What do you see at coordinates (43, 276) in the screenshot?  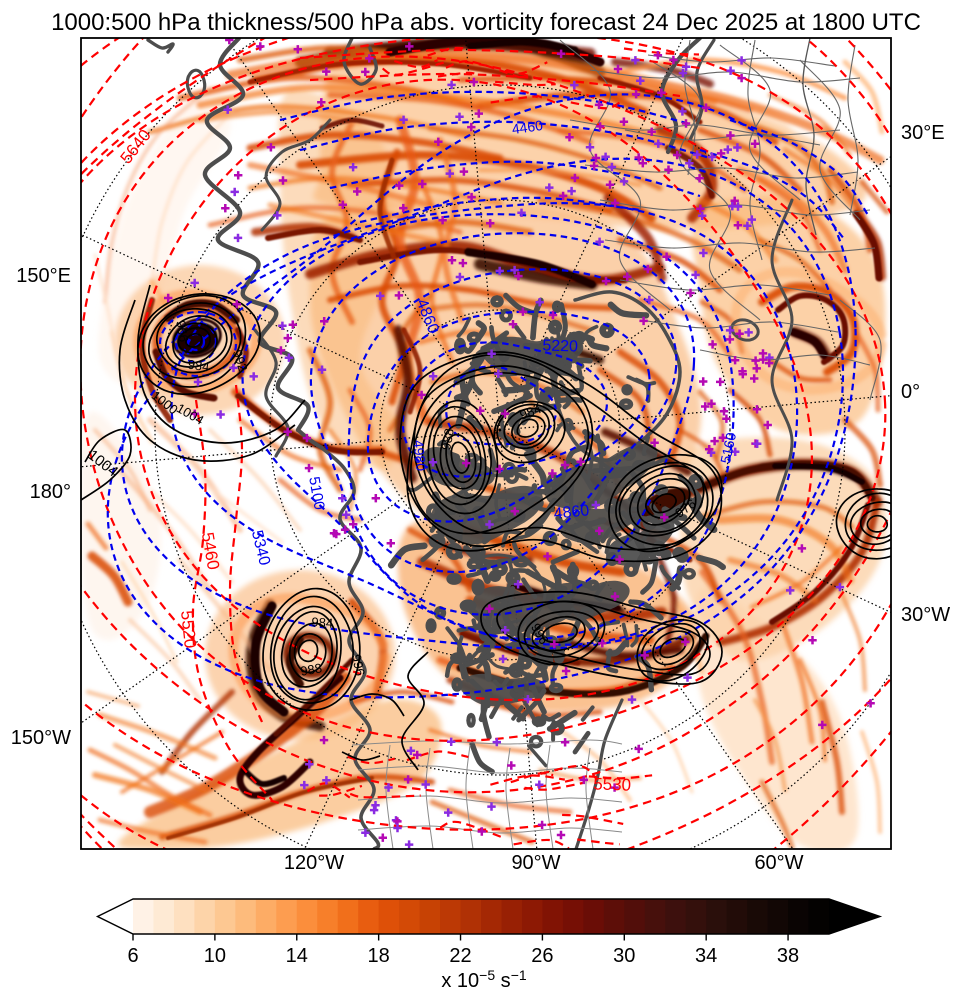 I see `svg-text: 150°E` at bounding box center [43, 276].